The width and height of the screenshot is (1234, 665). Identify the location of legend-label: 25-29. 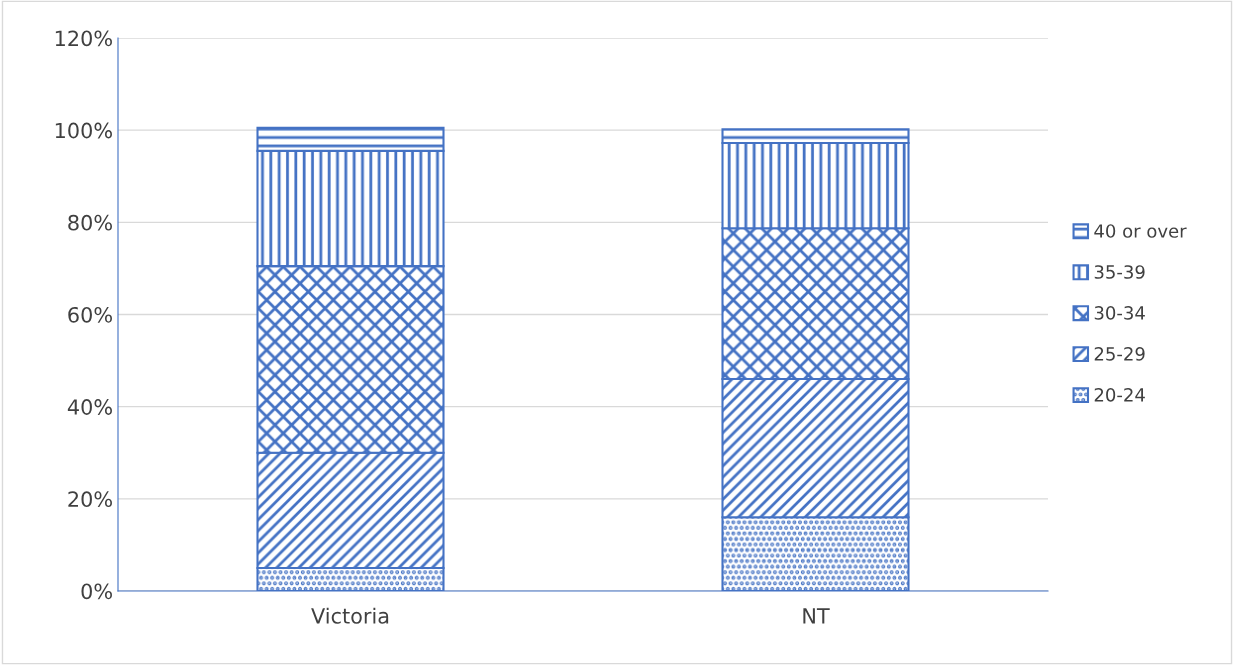
(1119, 354).